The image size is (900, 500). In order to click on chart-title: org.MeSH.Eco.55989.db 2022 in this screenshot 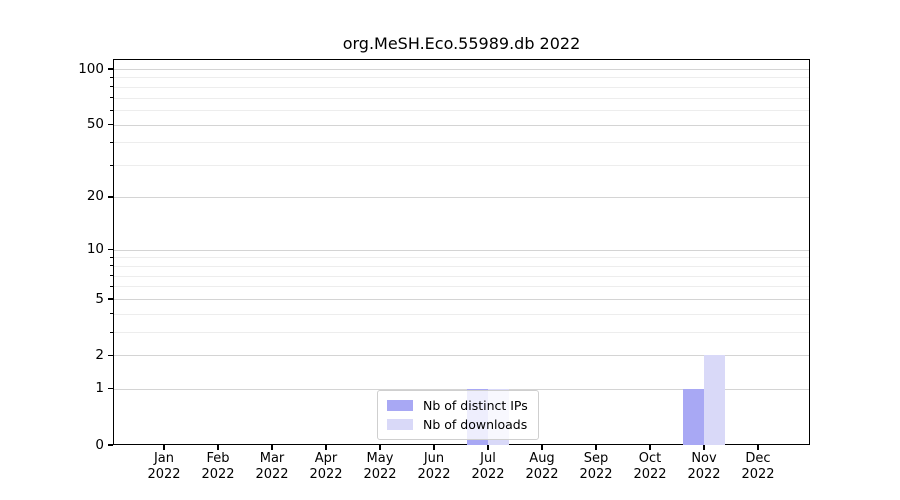, I will do `click(461, 43)`.